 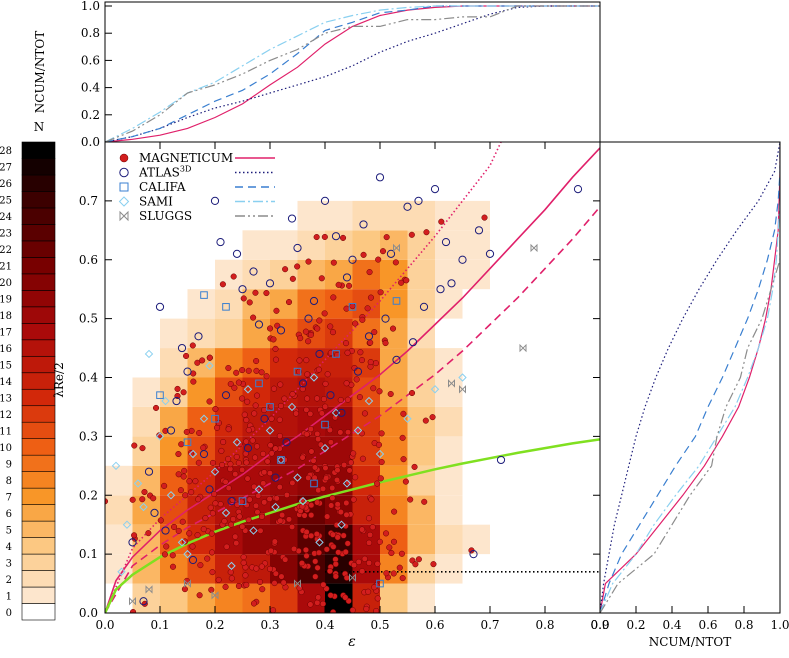 I want to click on right-x-axis-label: NCUM/NTOT, so click(x=690, y=642).